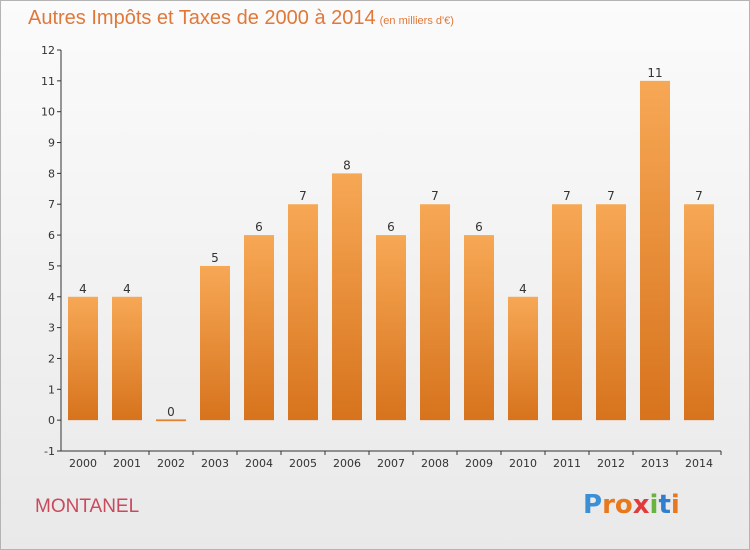  I want to click on y-tick-label: 5, so click(51, 266).